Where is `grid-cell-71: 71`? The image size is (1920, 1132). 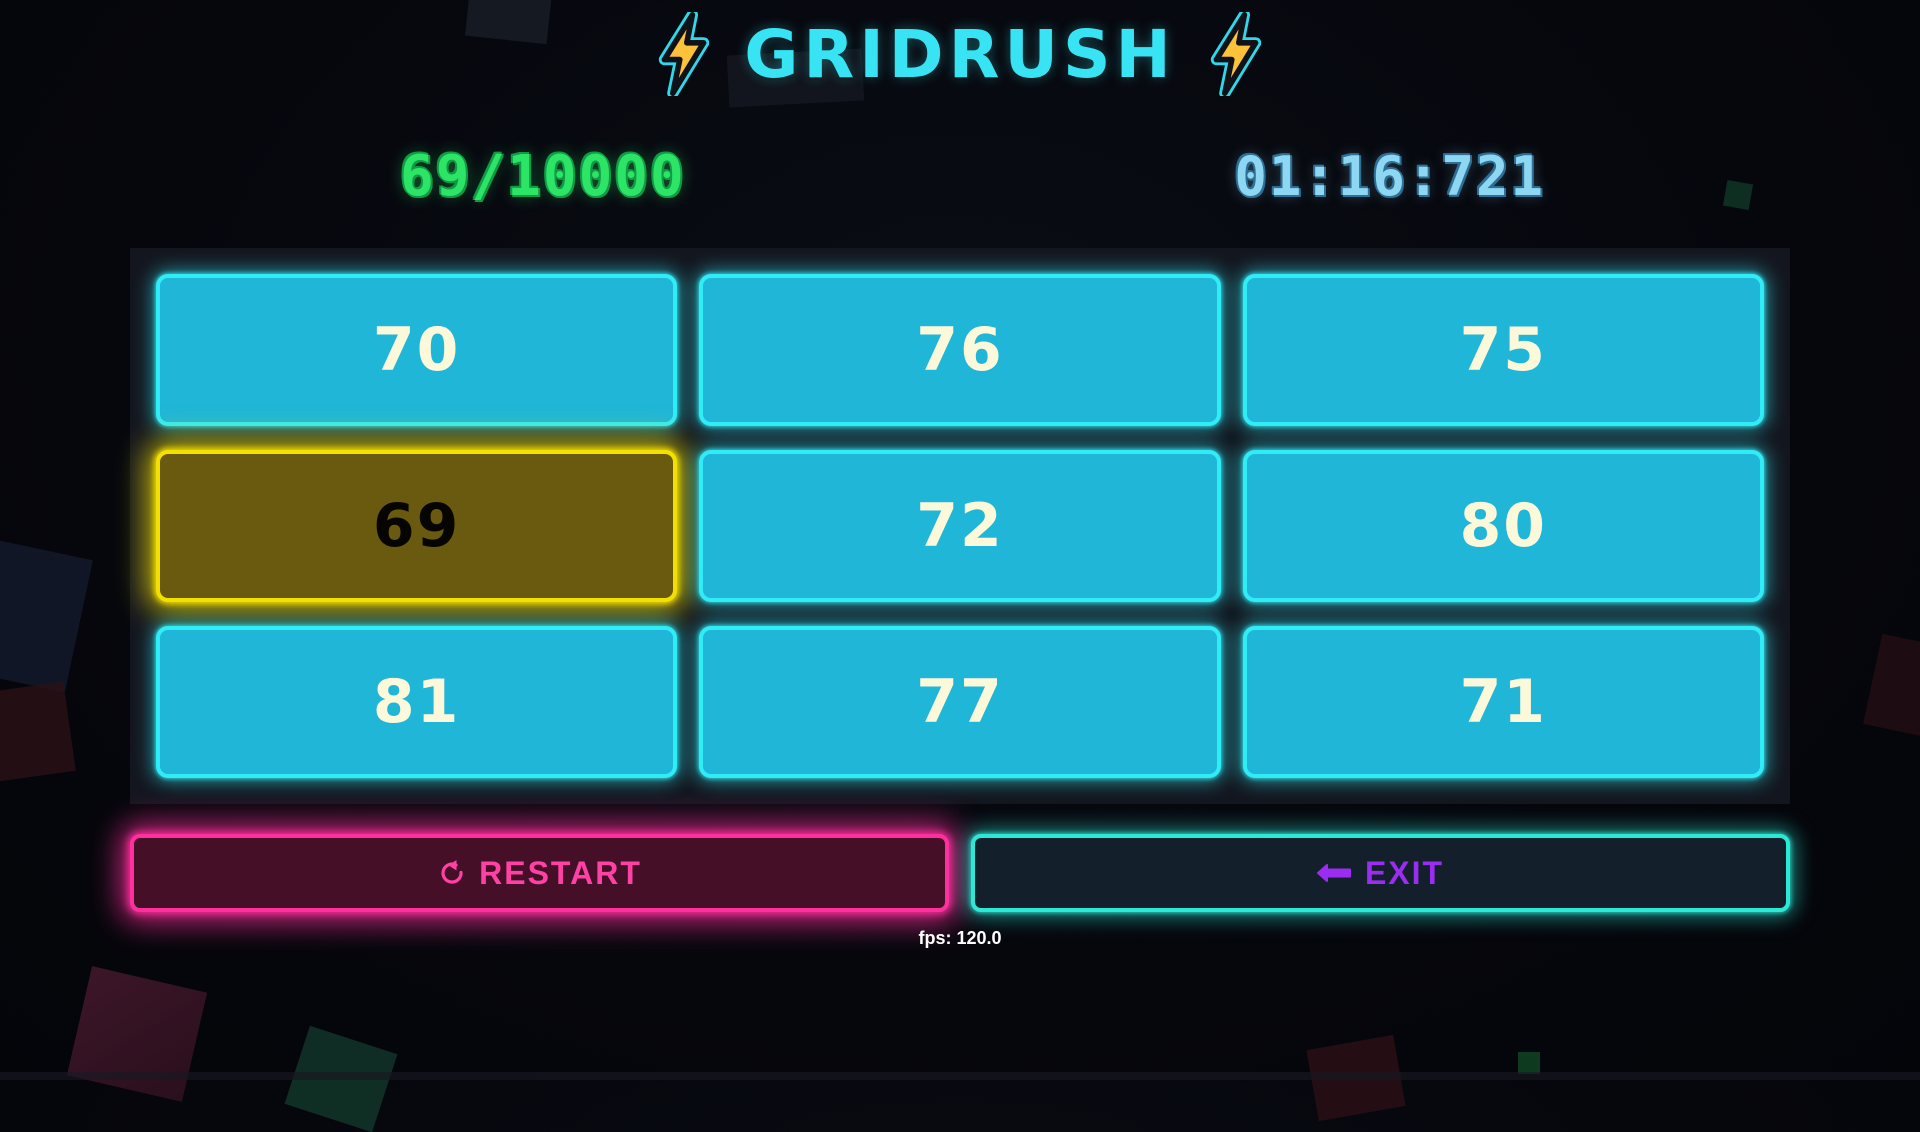 grid-cell-71: 71 is located at coordinates (1503, 702).